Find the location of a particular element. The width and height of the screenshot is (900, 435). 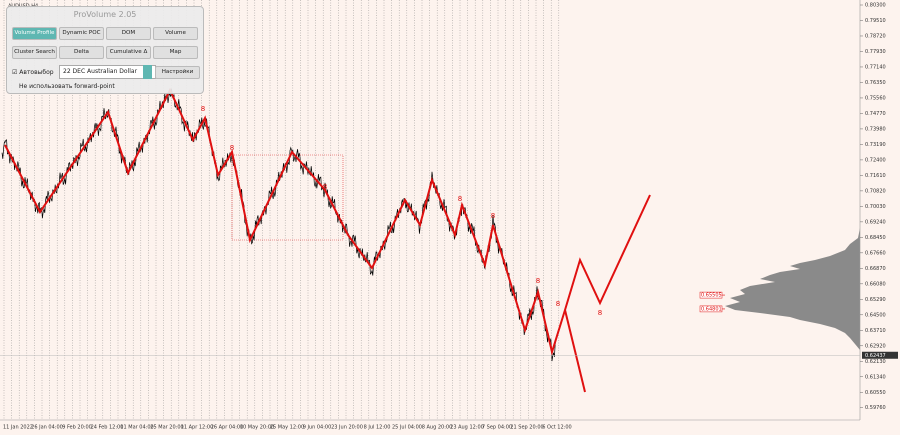

panel-title: ProVolume 2.05 is located at coordinates (105, 14).